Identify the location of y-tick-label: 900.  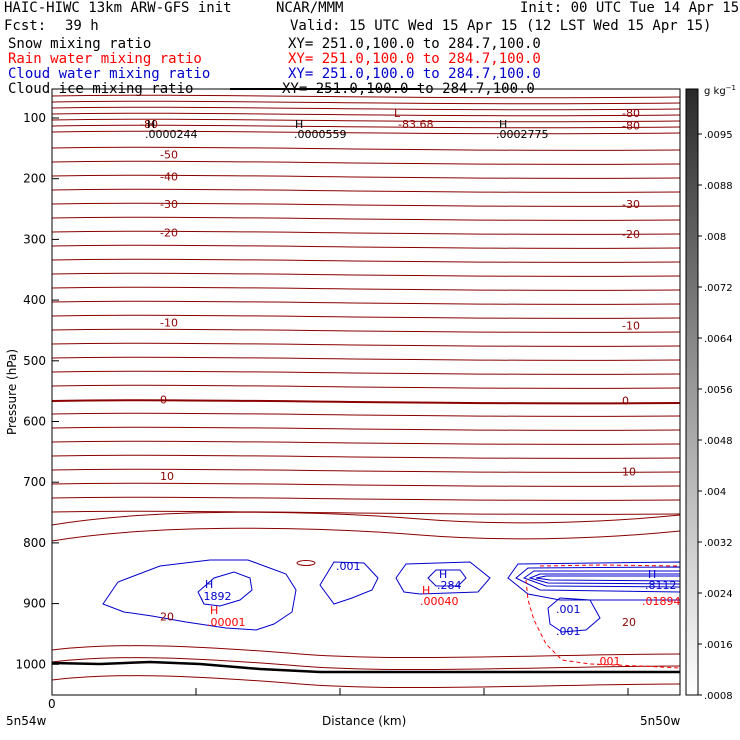
(34, 604).